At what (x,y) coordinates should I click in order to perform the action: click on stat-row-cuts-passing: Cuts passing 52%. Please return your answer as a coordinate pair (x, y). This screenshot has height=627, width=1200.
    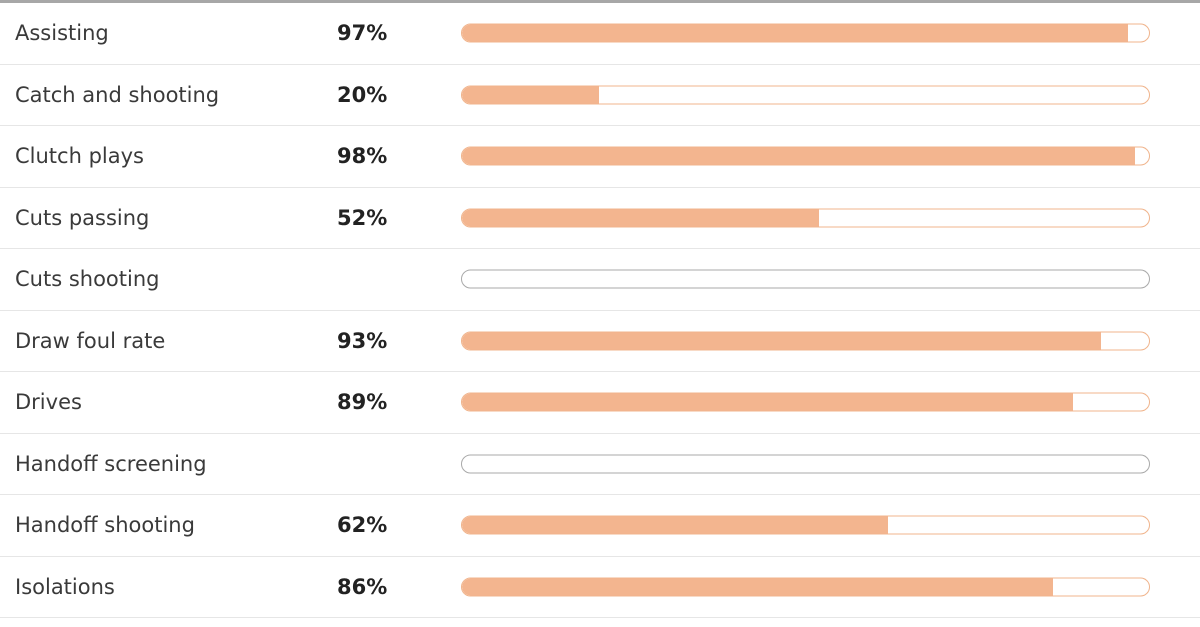
    Looking at the image, I should click on (600, 218).